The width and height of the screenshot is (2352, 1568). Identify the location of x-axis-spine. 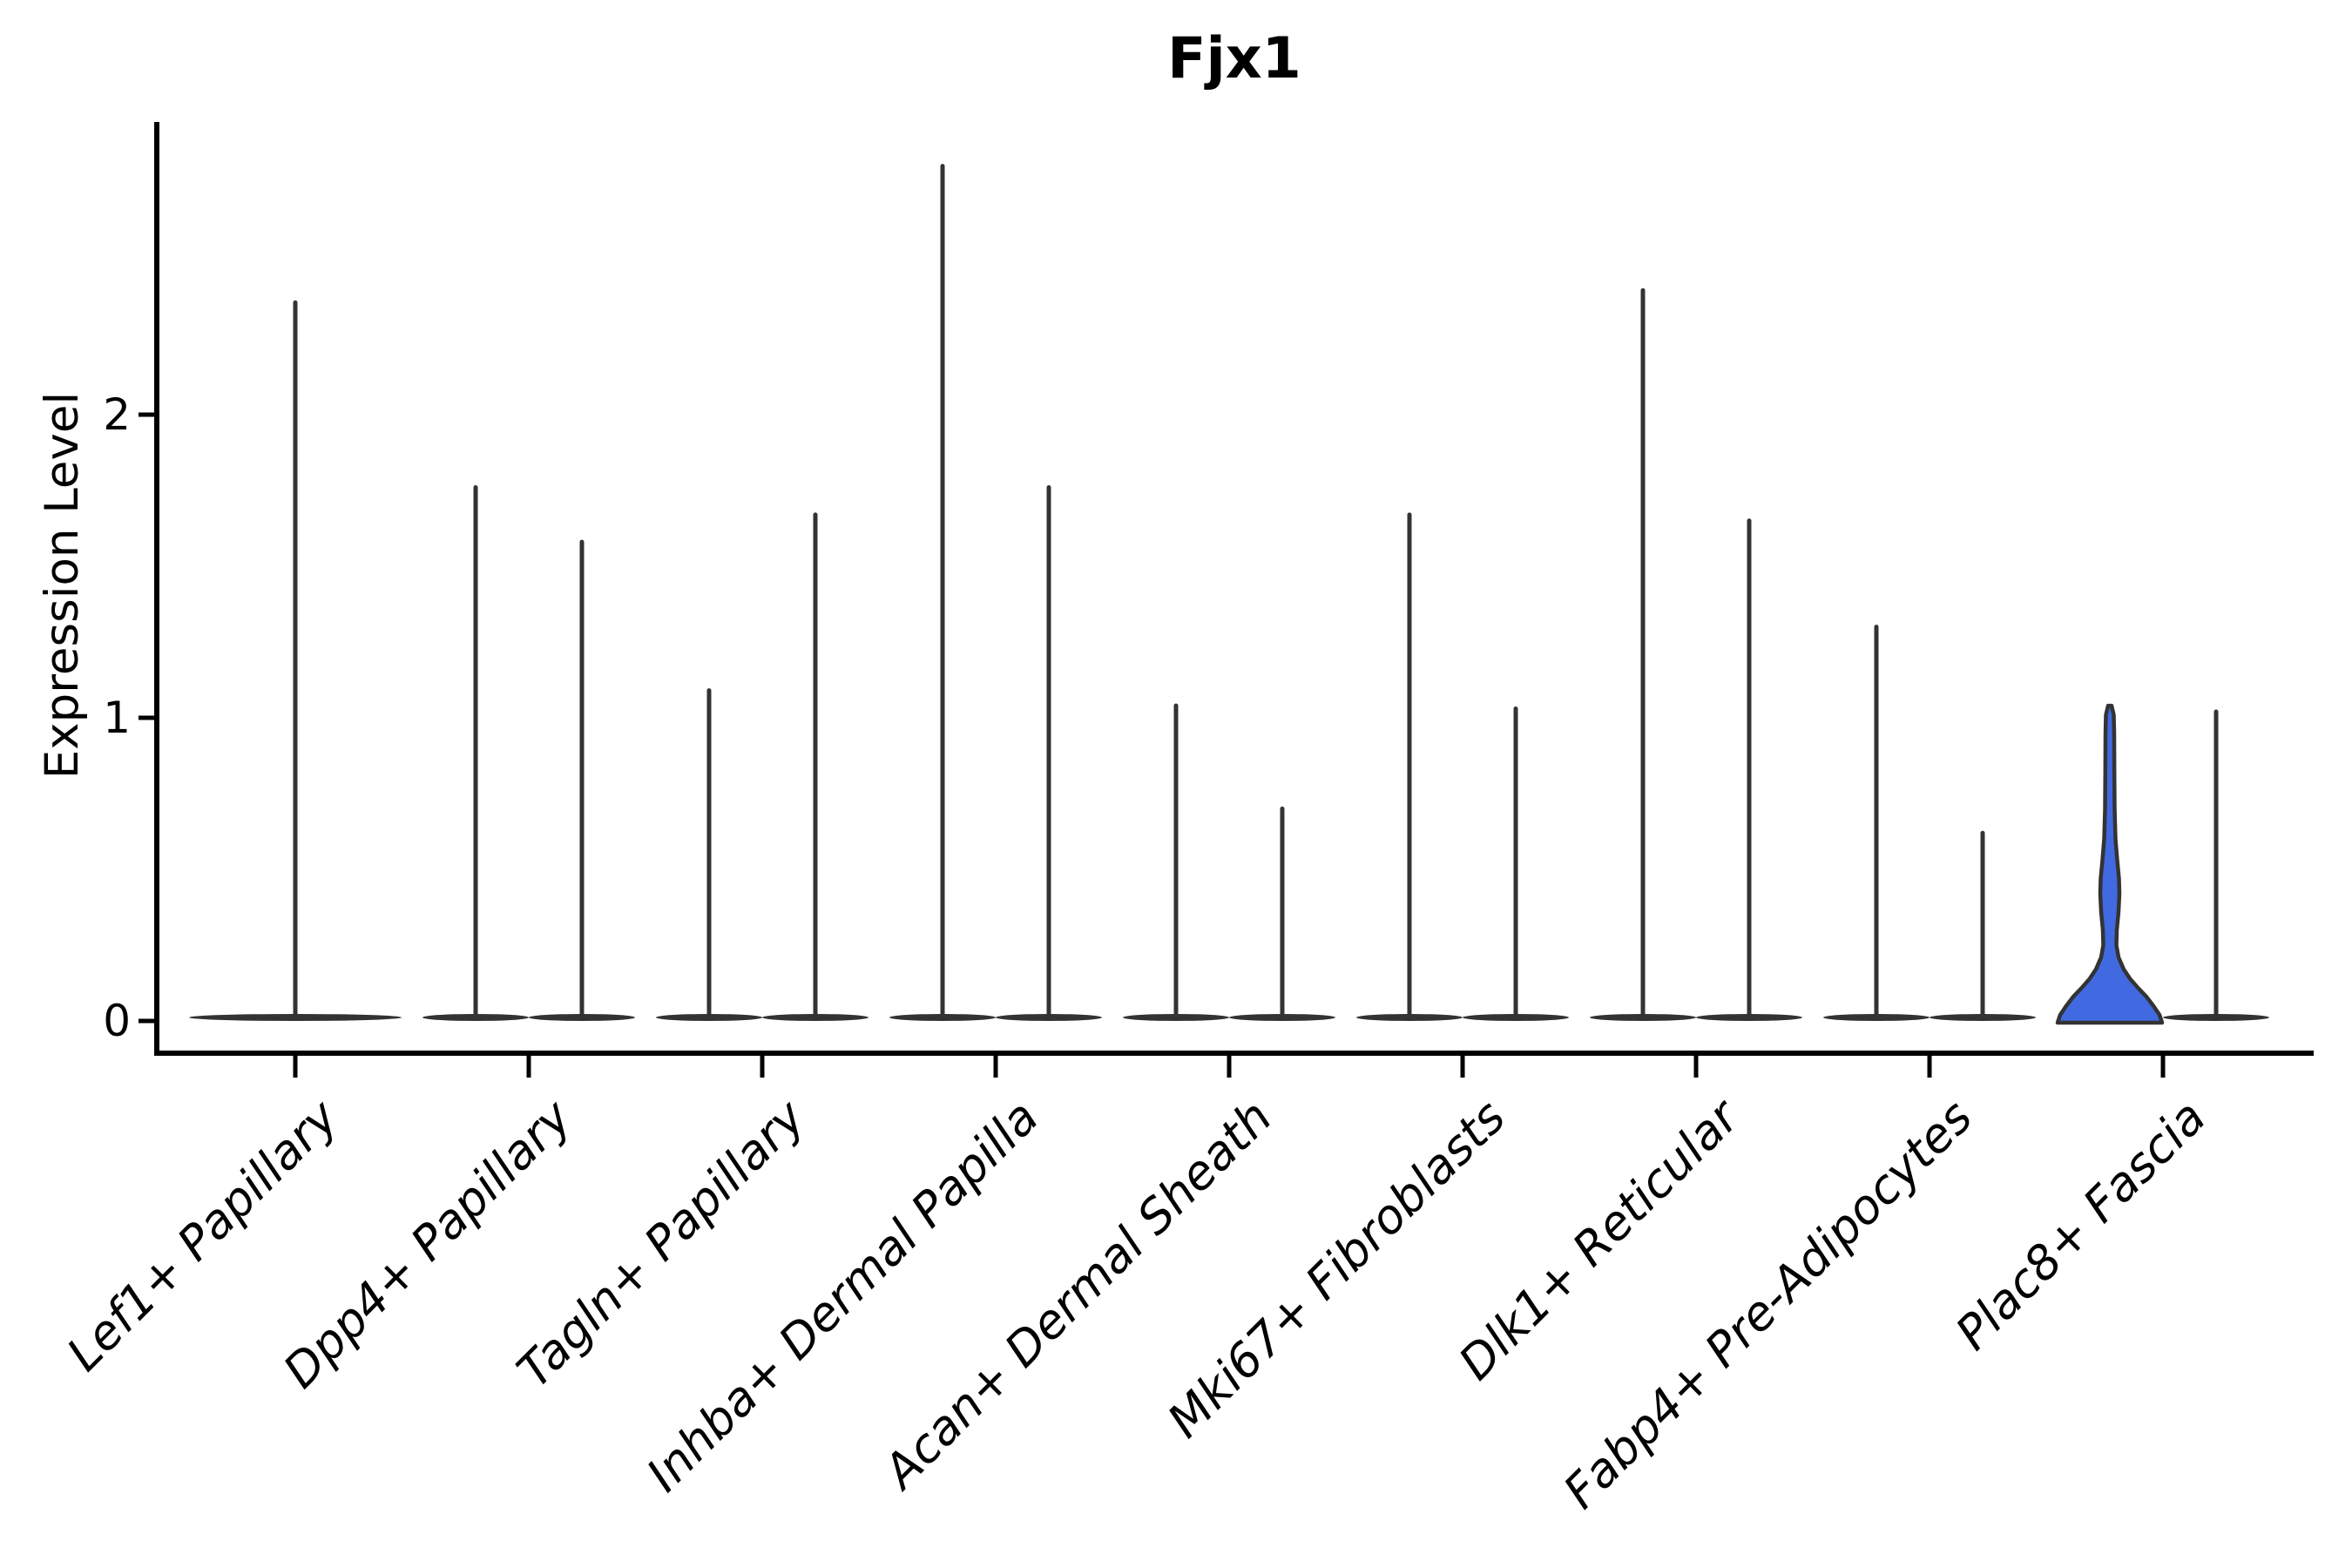
(1234, 1054).